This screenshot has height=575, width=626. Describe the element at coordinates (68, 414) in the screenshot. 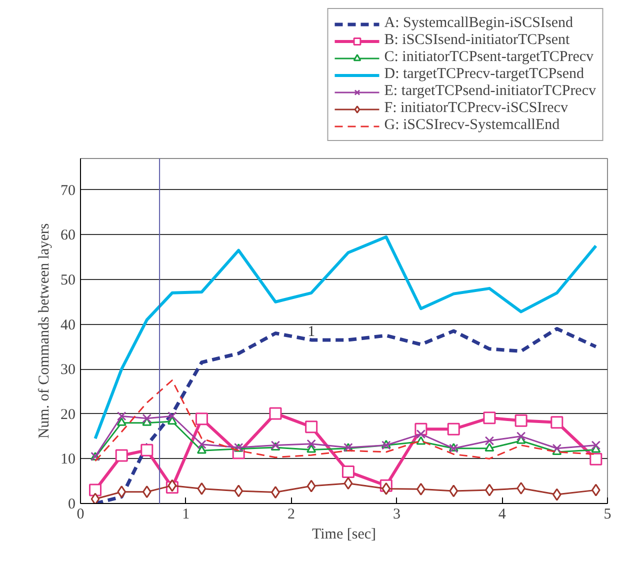

I see `y-tick-label: 20` at that location.